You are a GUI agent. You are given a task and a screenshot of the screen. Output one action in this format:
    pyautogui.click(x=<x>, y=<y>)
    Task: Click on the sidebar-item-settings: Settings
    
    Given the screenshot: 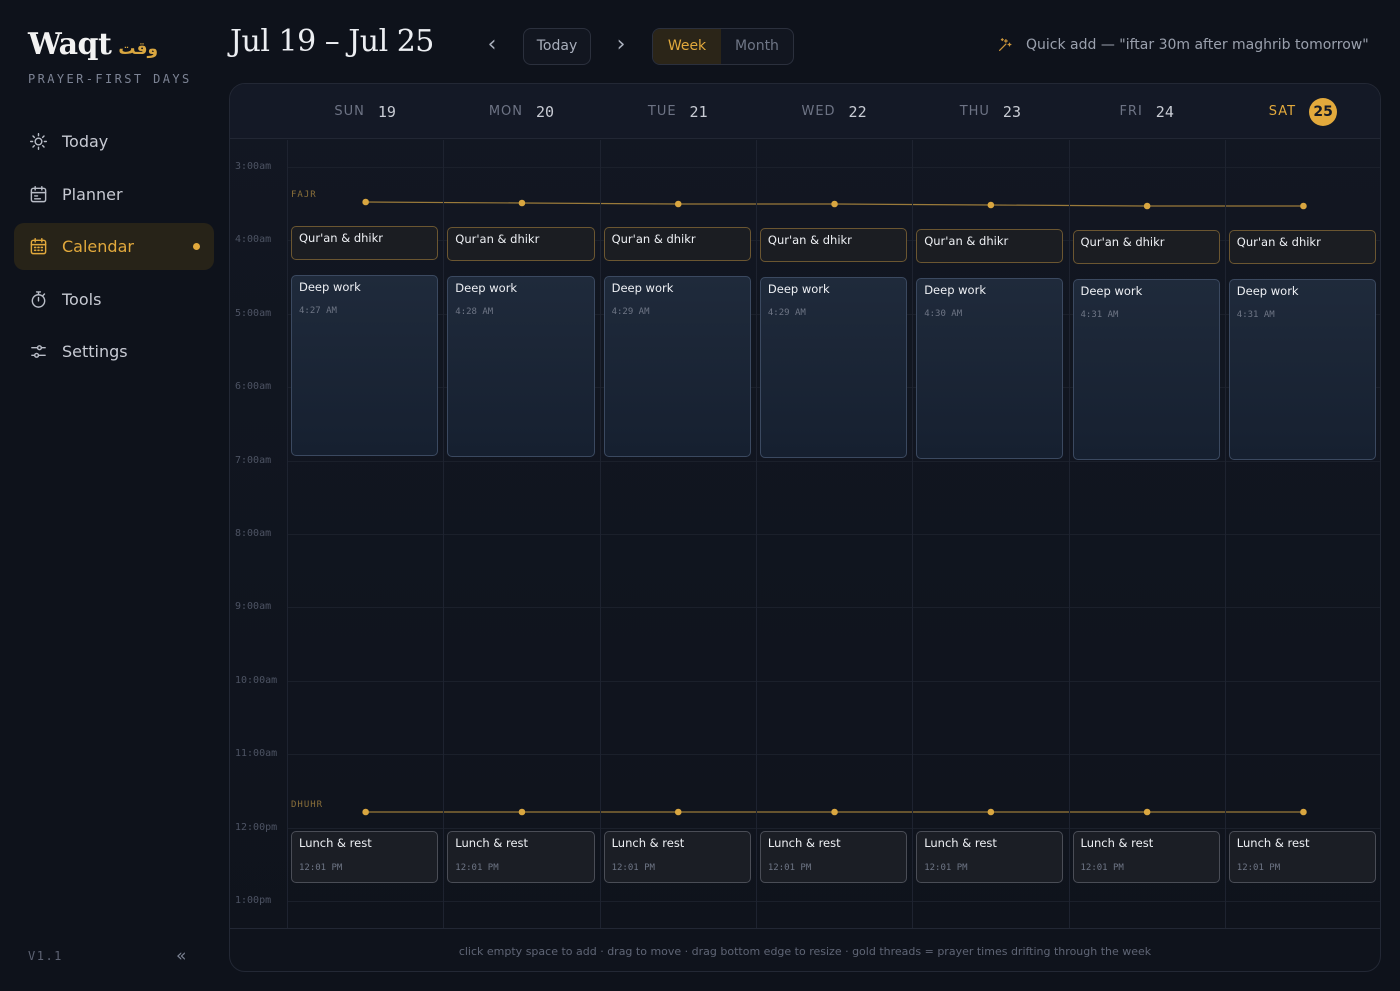 What is the action you would take?
    pyautogui.click(x=114, y=351)
    